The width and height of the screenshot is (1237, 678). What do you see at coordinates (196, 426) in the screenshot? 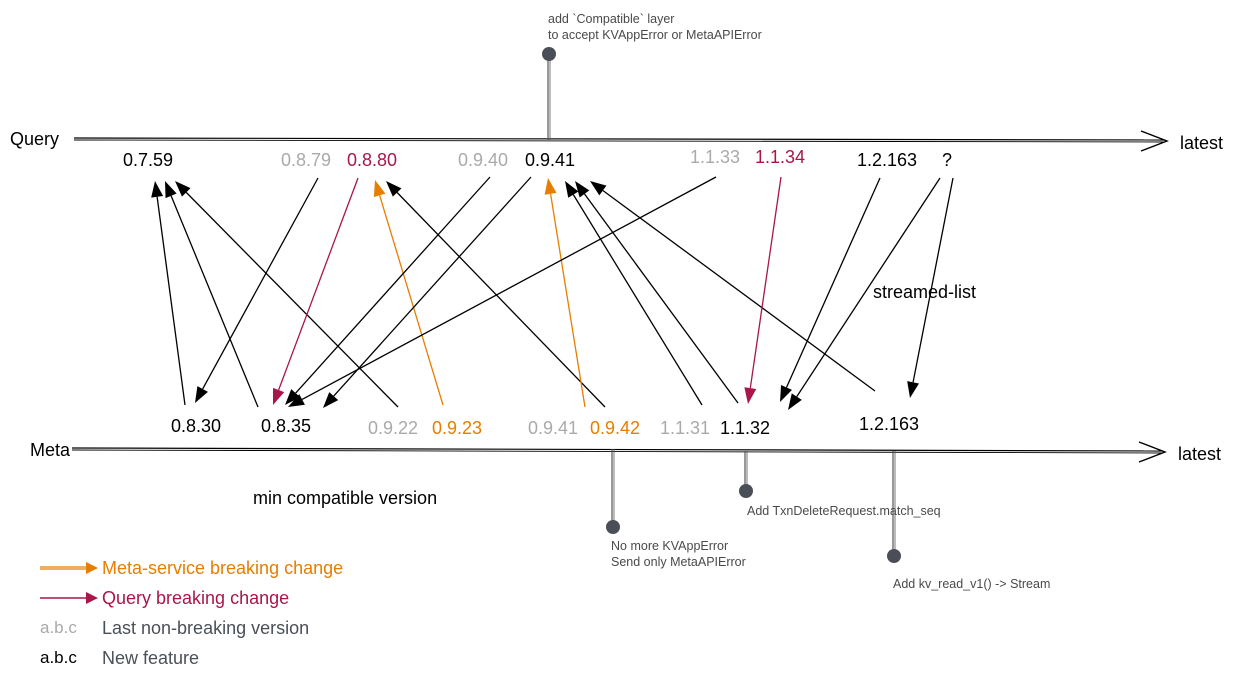
I see `meta-version: 0.8.30` at bounding box center [196, 426].